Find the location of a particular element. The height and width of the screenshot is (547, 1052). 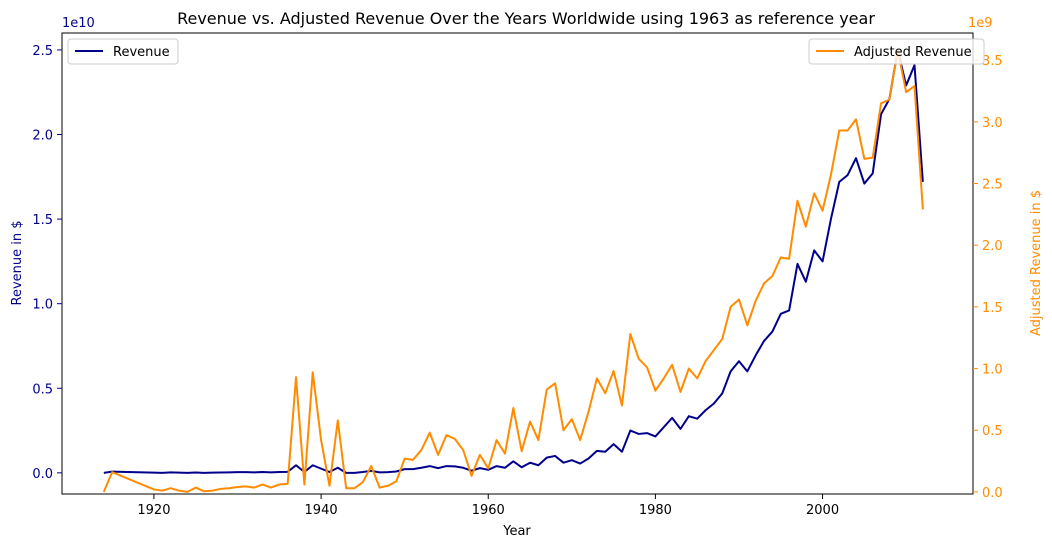

left-y-tick-label: 2.5 is located at coordinates (42, 51).